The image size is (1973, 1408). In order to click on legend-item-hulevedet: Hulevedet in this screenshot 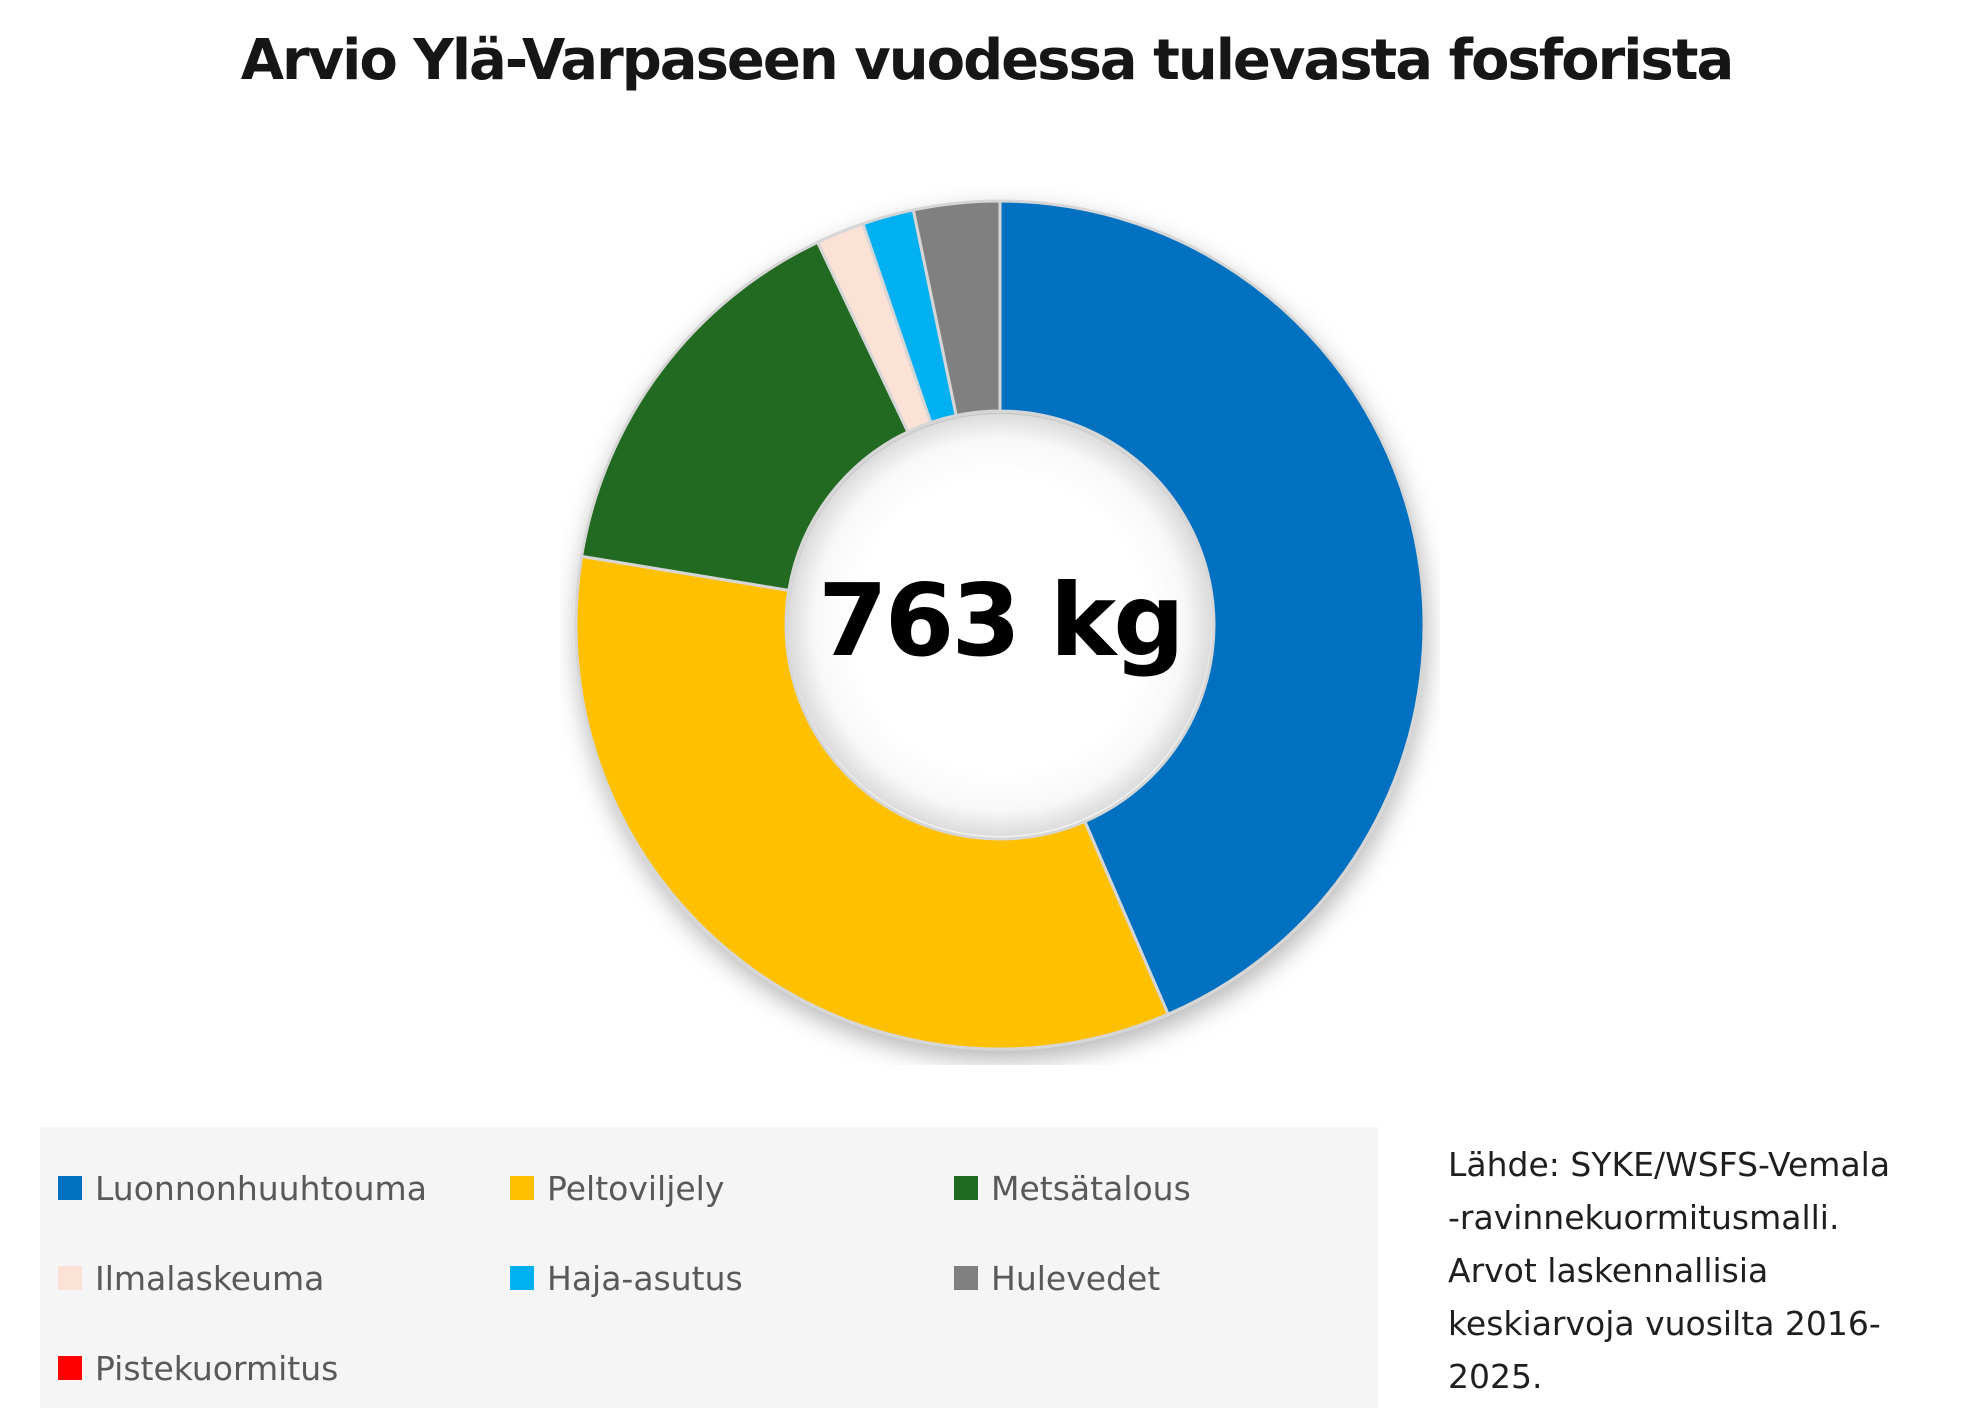, I will do `click(1166, 1278)`.